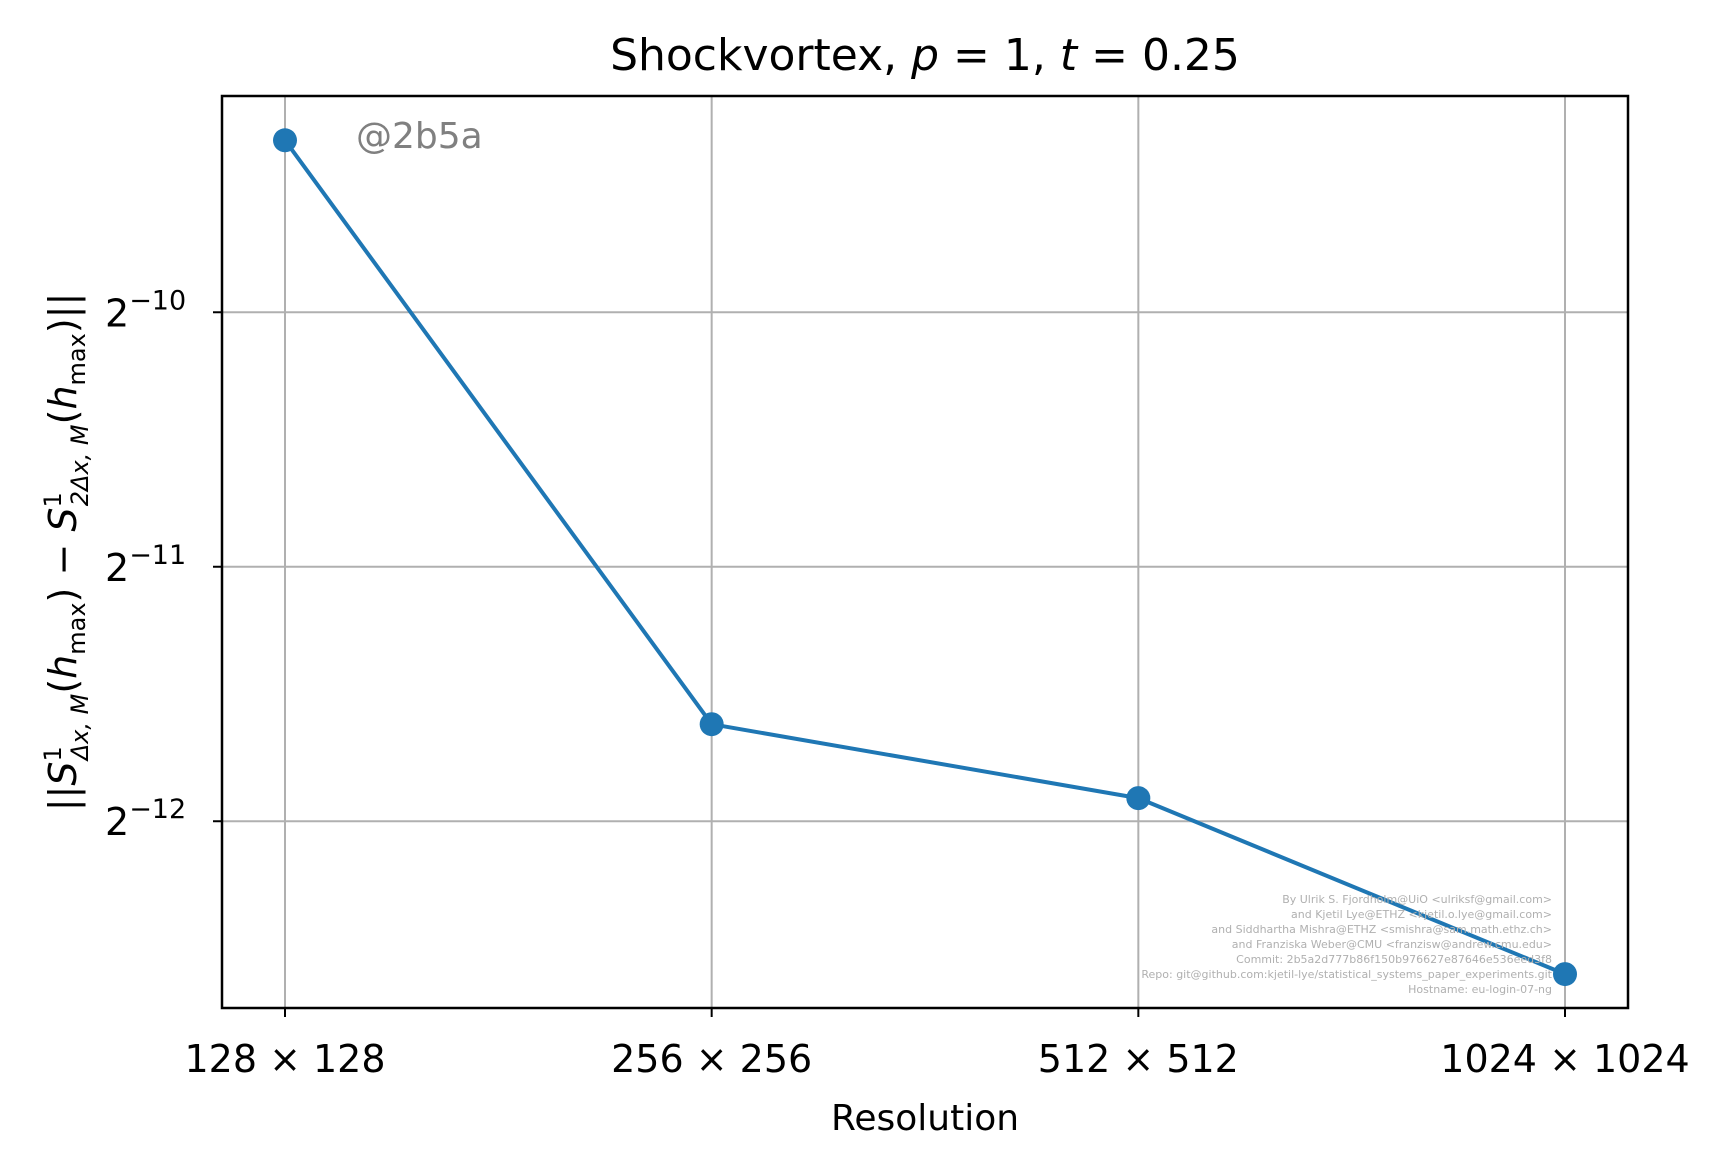 This screenshot has width=1712, height=1160. Describe the element at coordinates (1138, 1059) in the screenshot. I see `x-tick-label: 512 × 512` at that location.